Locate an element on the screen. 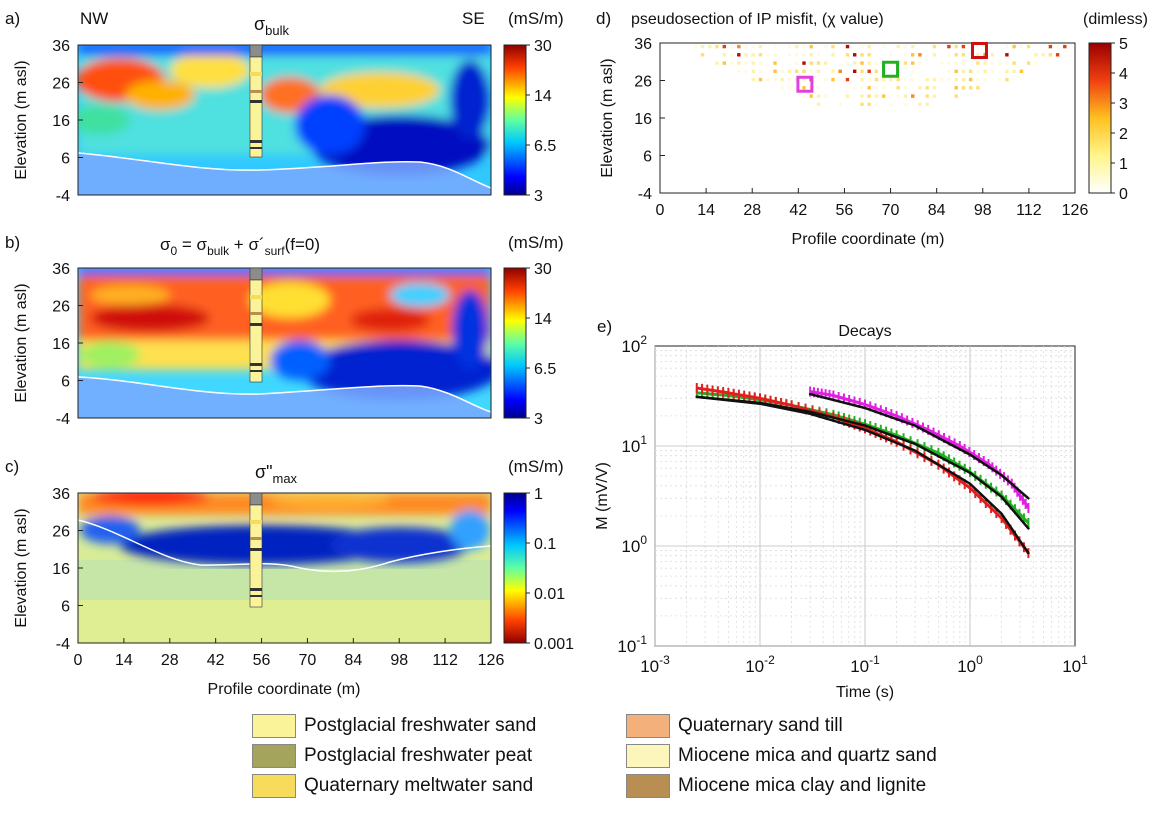  x-tick-label: 112 is located at coordinates (1029, 210).